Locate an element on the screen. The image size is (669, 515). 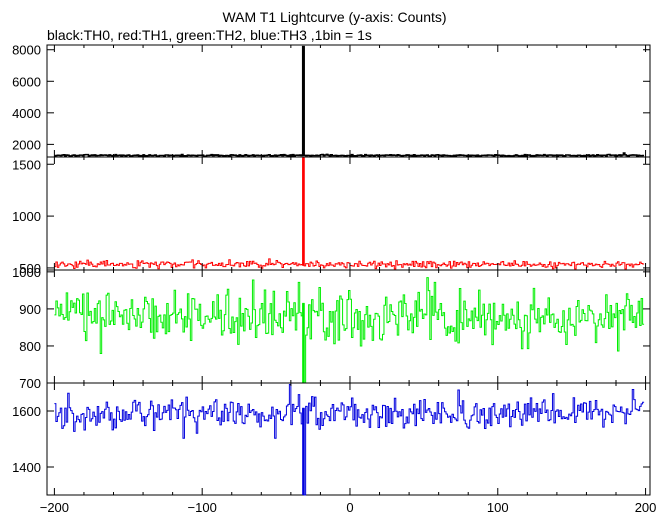
y-tick-label-th1: 1000 is located at coordinates (26, 216).